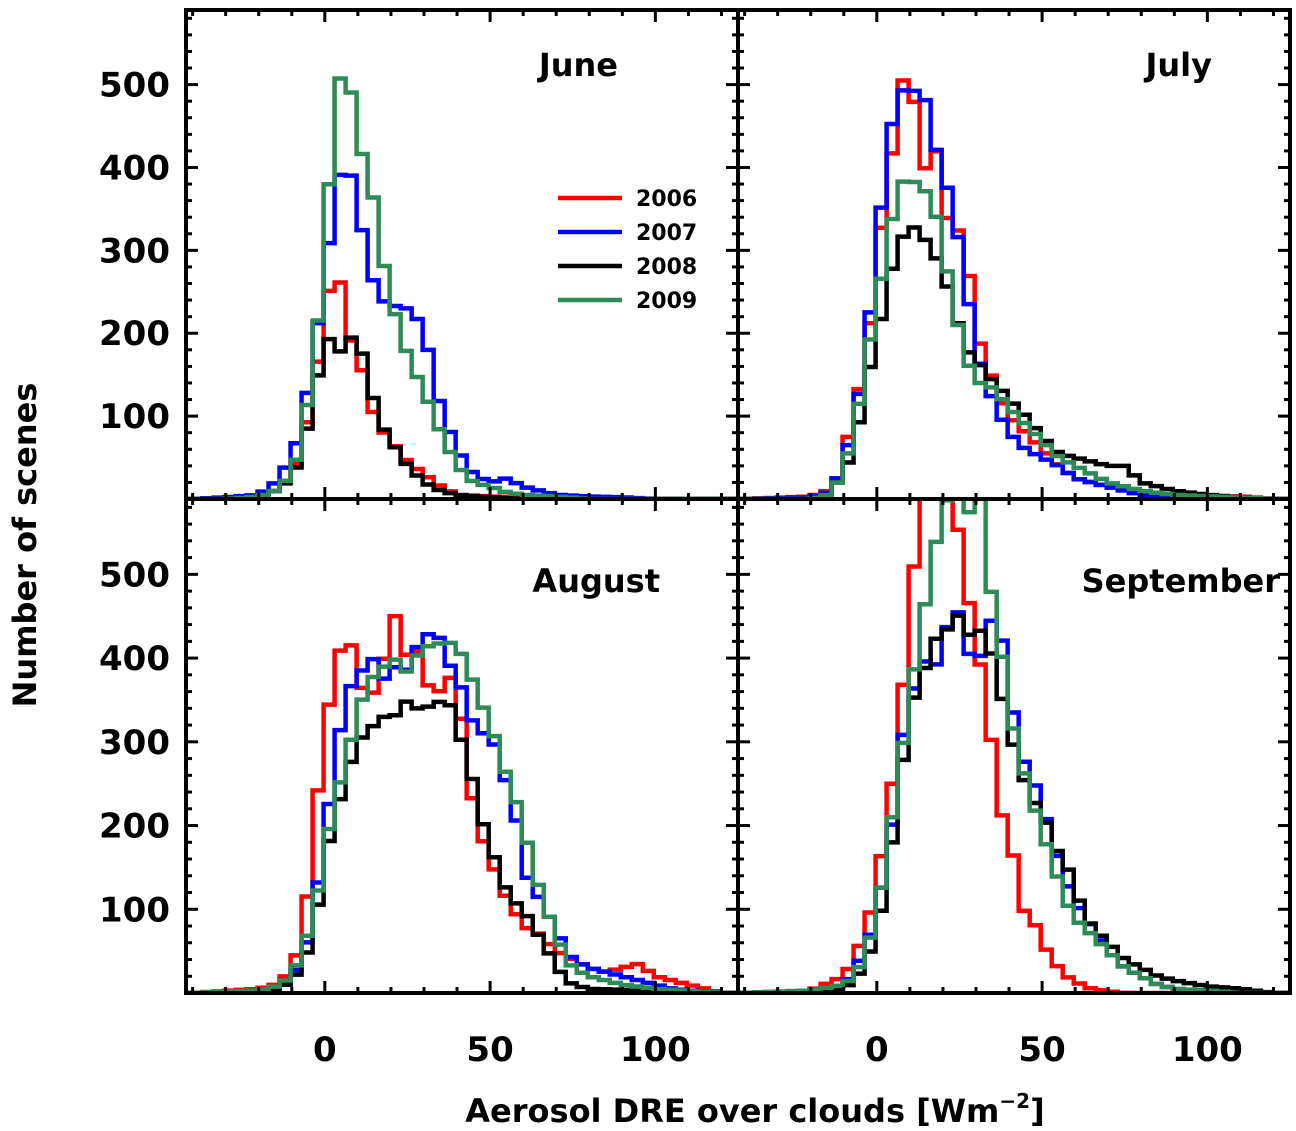 The width and height of the screenshot is (1296, 1131). I want to click on panel-title: September, so click(1181, 581).